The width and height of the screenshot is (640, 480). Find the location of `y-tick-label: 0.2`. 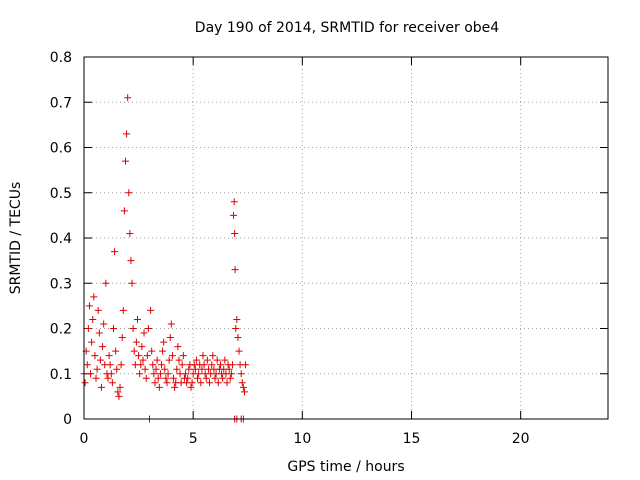

y-tick-label: 0.2 is located at coordinates (61, 330).